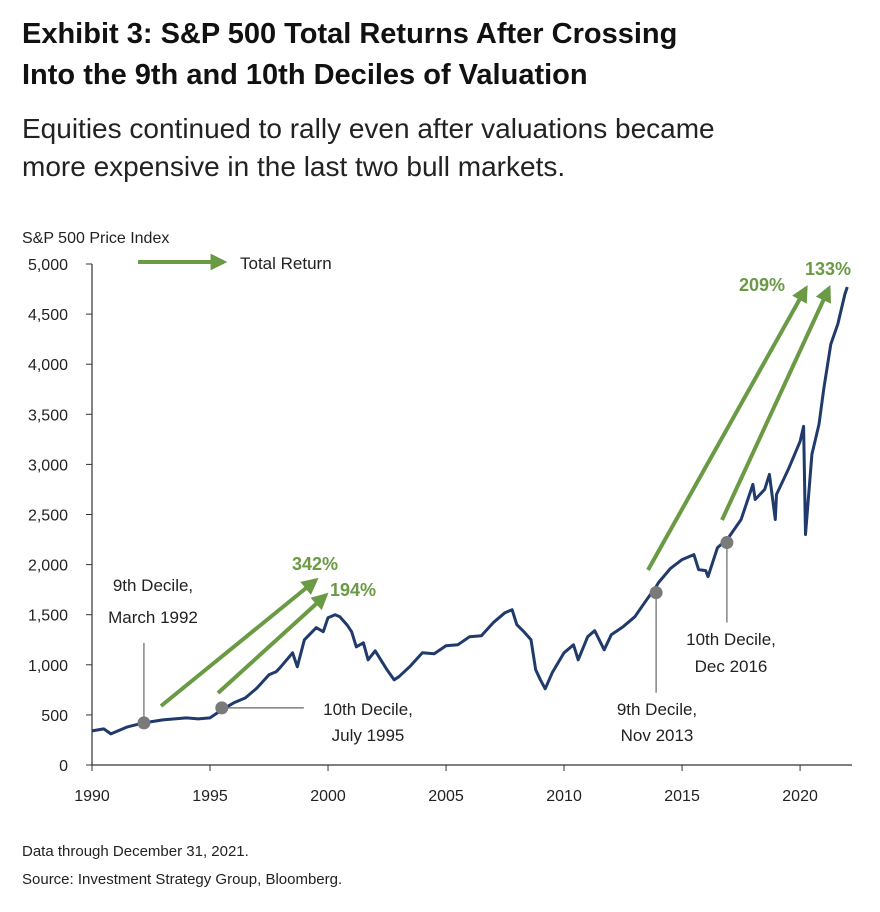 The height and width of the screenshot is (912, 880). I want to click on y-tick-label: 4,000, so click(48, 365).